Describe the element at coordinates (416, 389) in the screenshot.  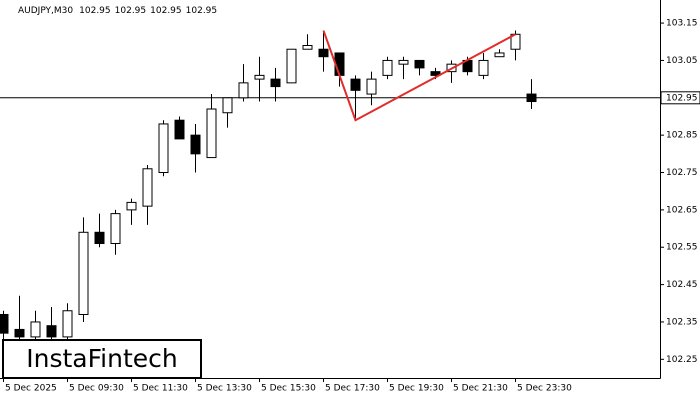
I see `x-tick-label: 5 Dec 19:30` at that location.